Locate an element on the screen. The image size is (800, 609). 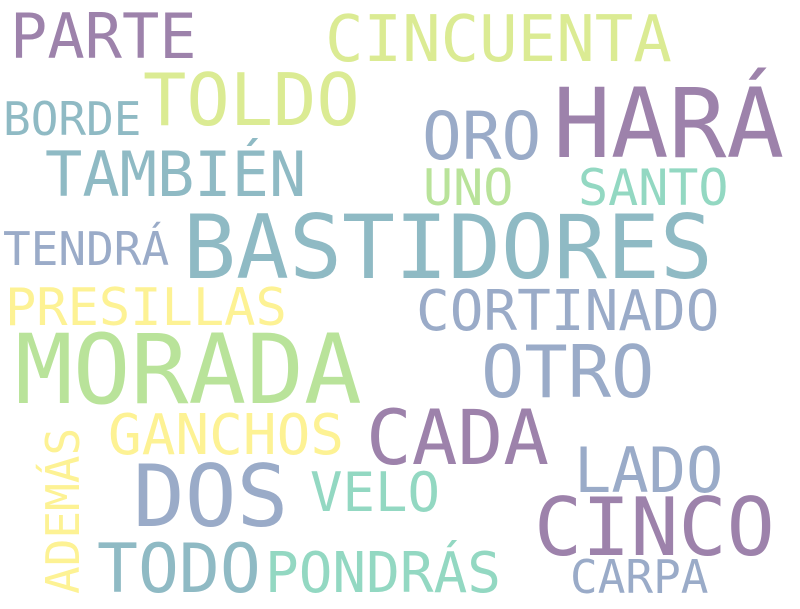
word-uno: UNO is located at coordinates (468, 188).